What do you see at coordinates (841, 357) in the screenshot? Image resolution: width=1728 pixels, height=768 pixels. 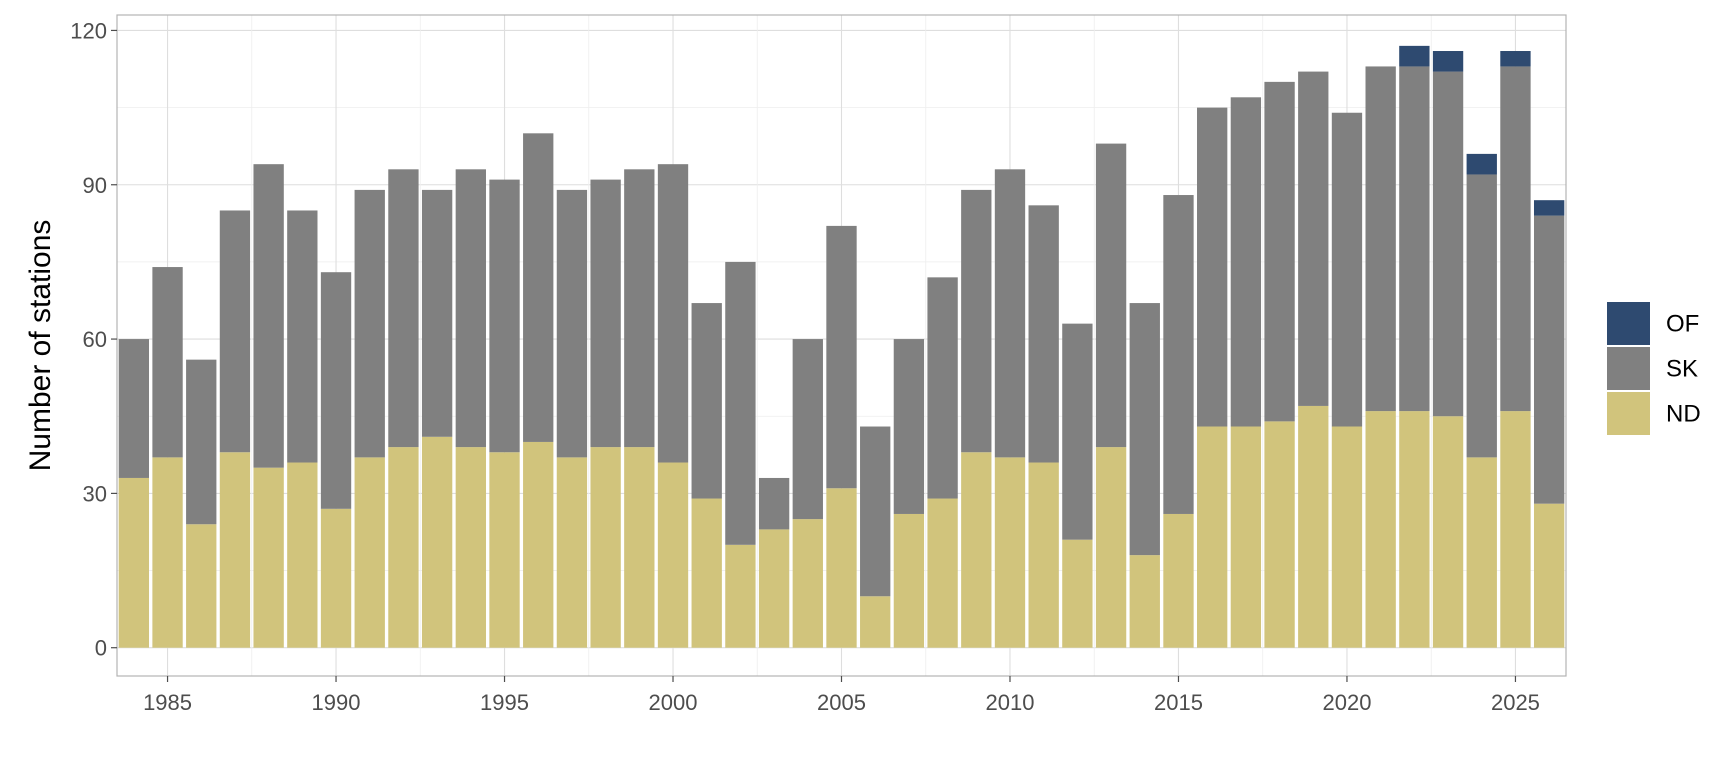 I see `bar-sk-2005` at bounding box center [841, 357].